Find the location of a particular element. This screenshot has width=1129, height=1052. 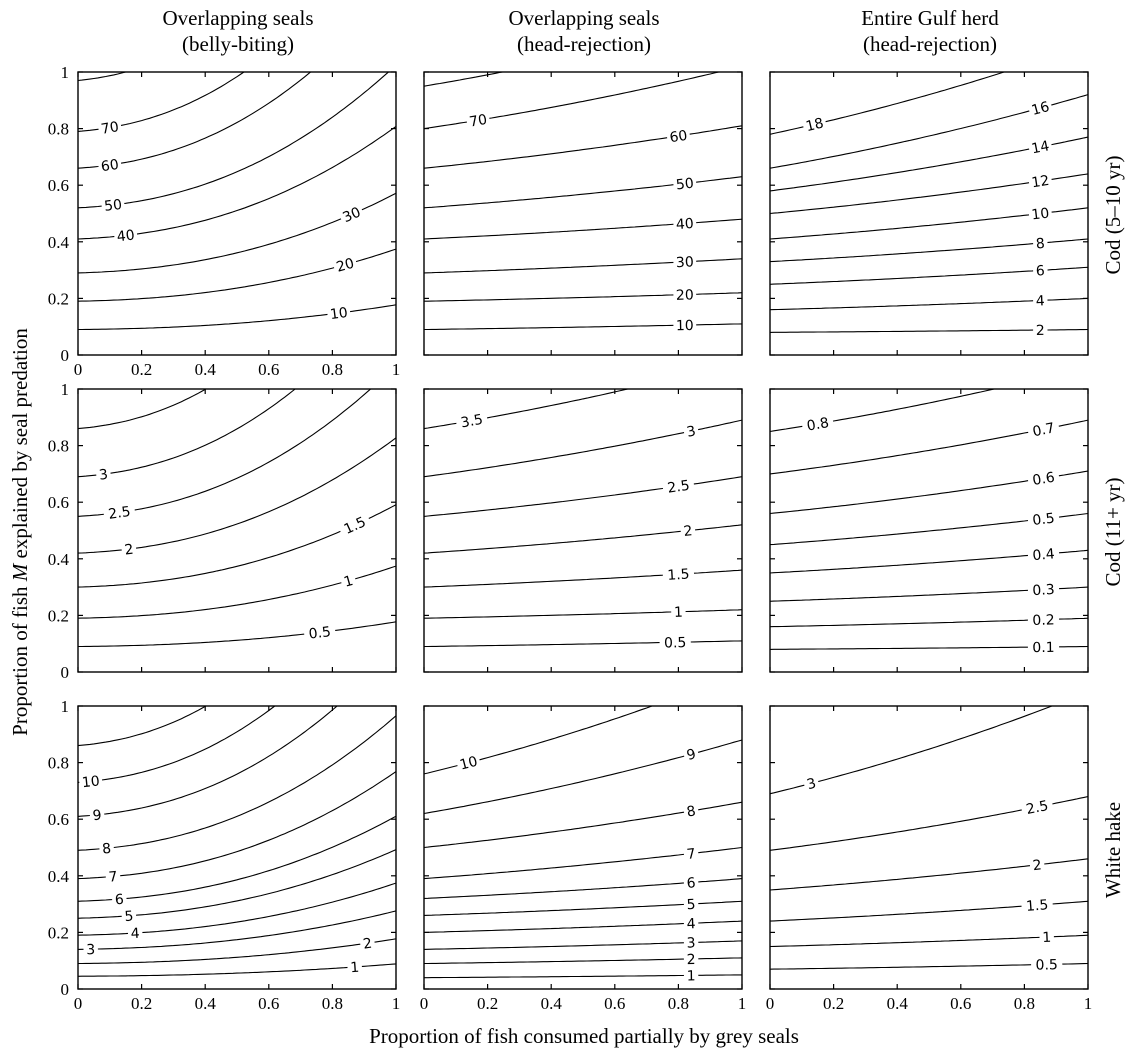

contour-label-0.7: 0.7 is located at coordinates (1043, 429).